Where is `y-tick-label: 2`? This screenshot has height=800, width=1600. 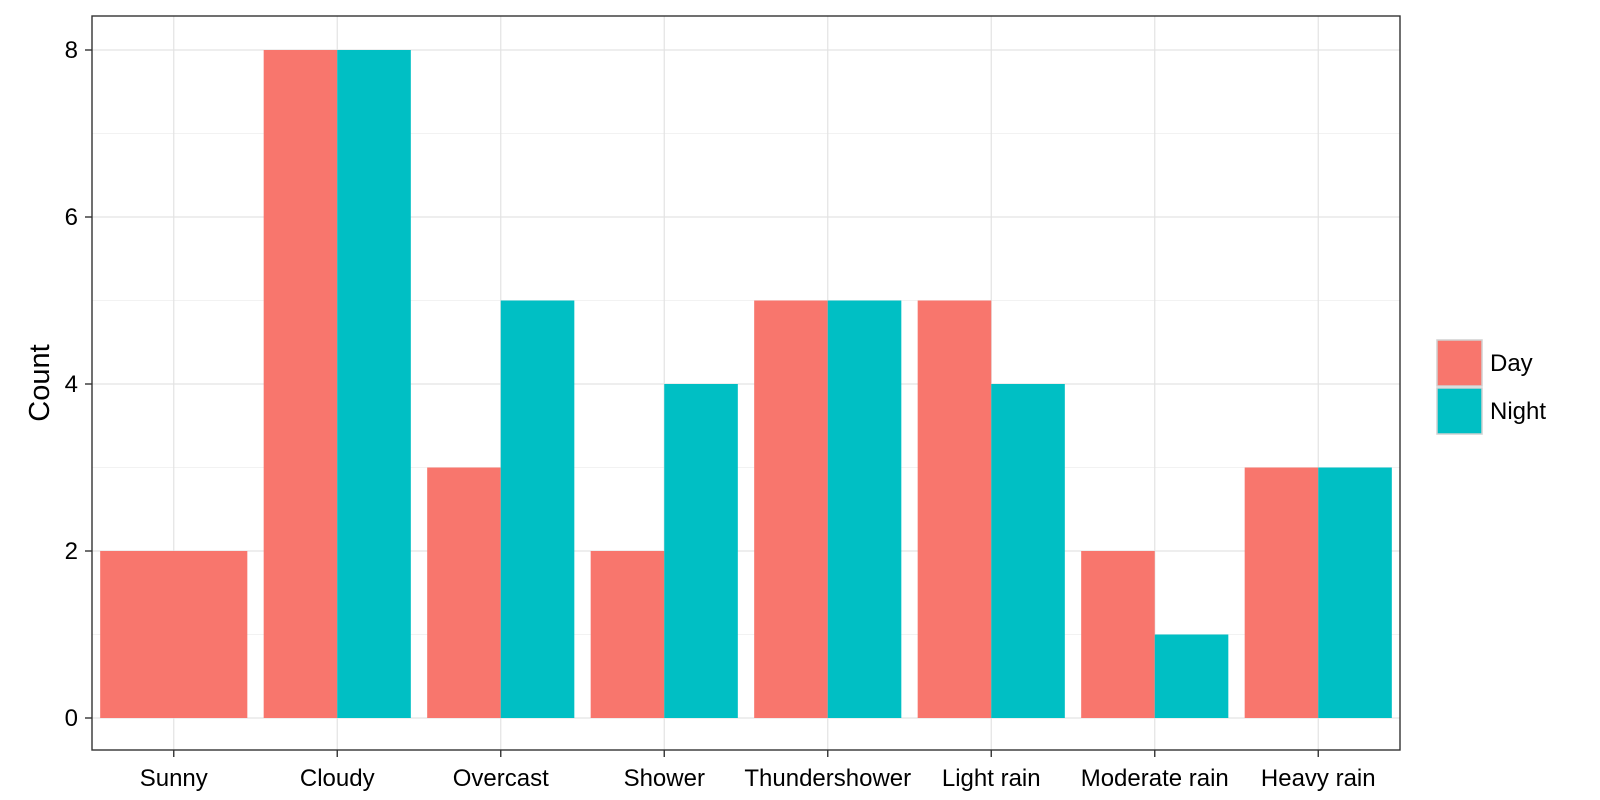 y-tick-label: 2 is located at coordinates (71, 551).